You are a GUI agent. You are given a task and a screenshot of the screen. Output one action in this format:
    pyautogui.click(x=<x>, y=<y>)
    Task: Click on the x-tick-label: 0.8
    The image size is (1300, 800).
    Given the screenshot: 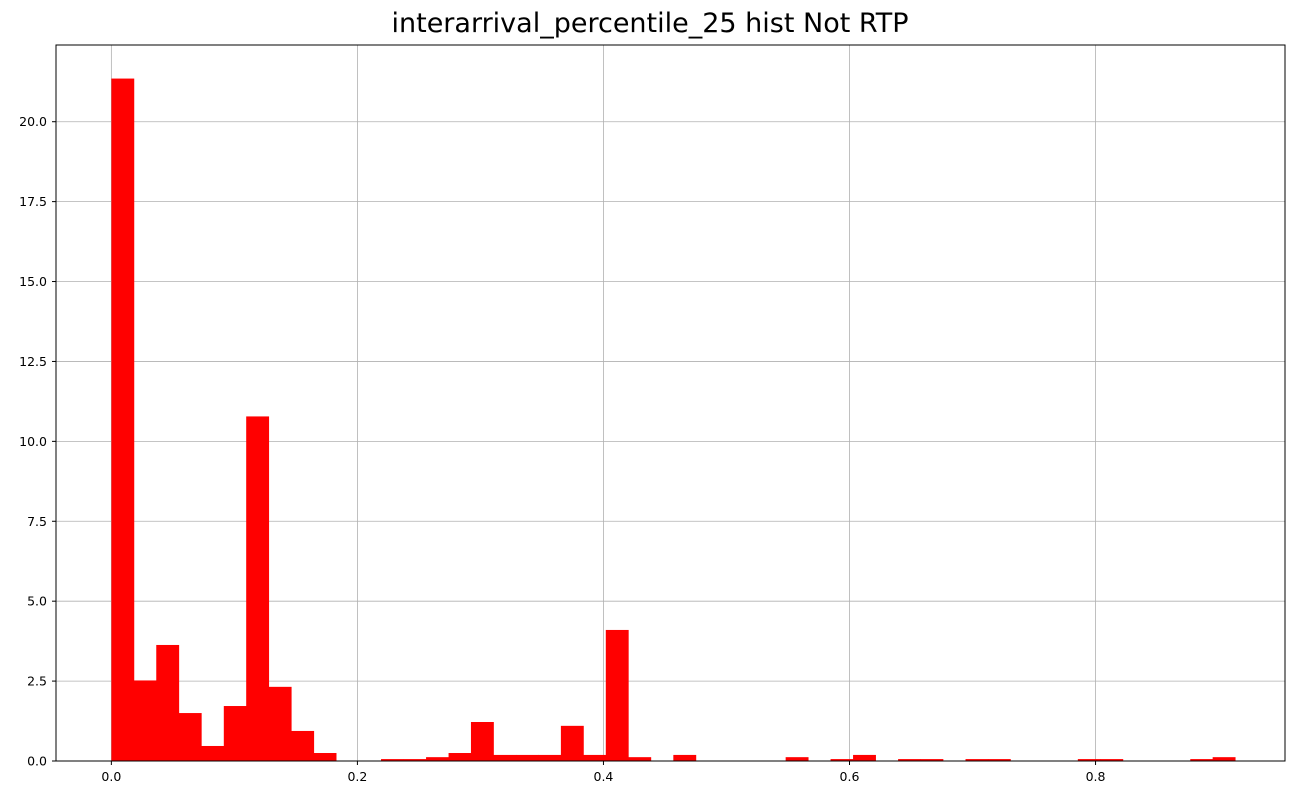 What is the action you would take?
    pyautogui.click(x=1096, y=776)
    